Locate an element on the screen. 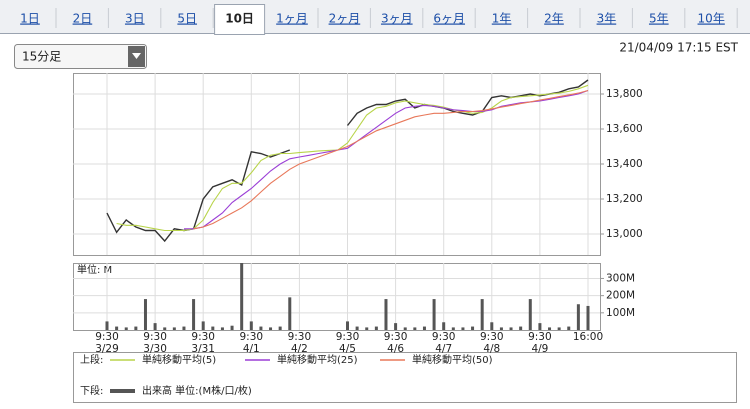 Image resolution: width=750 pixels, height=409 pixels. unit-label: 単位: M is located at coordinates (94, 269).